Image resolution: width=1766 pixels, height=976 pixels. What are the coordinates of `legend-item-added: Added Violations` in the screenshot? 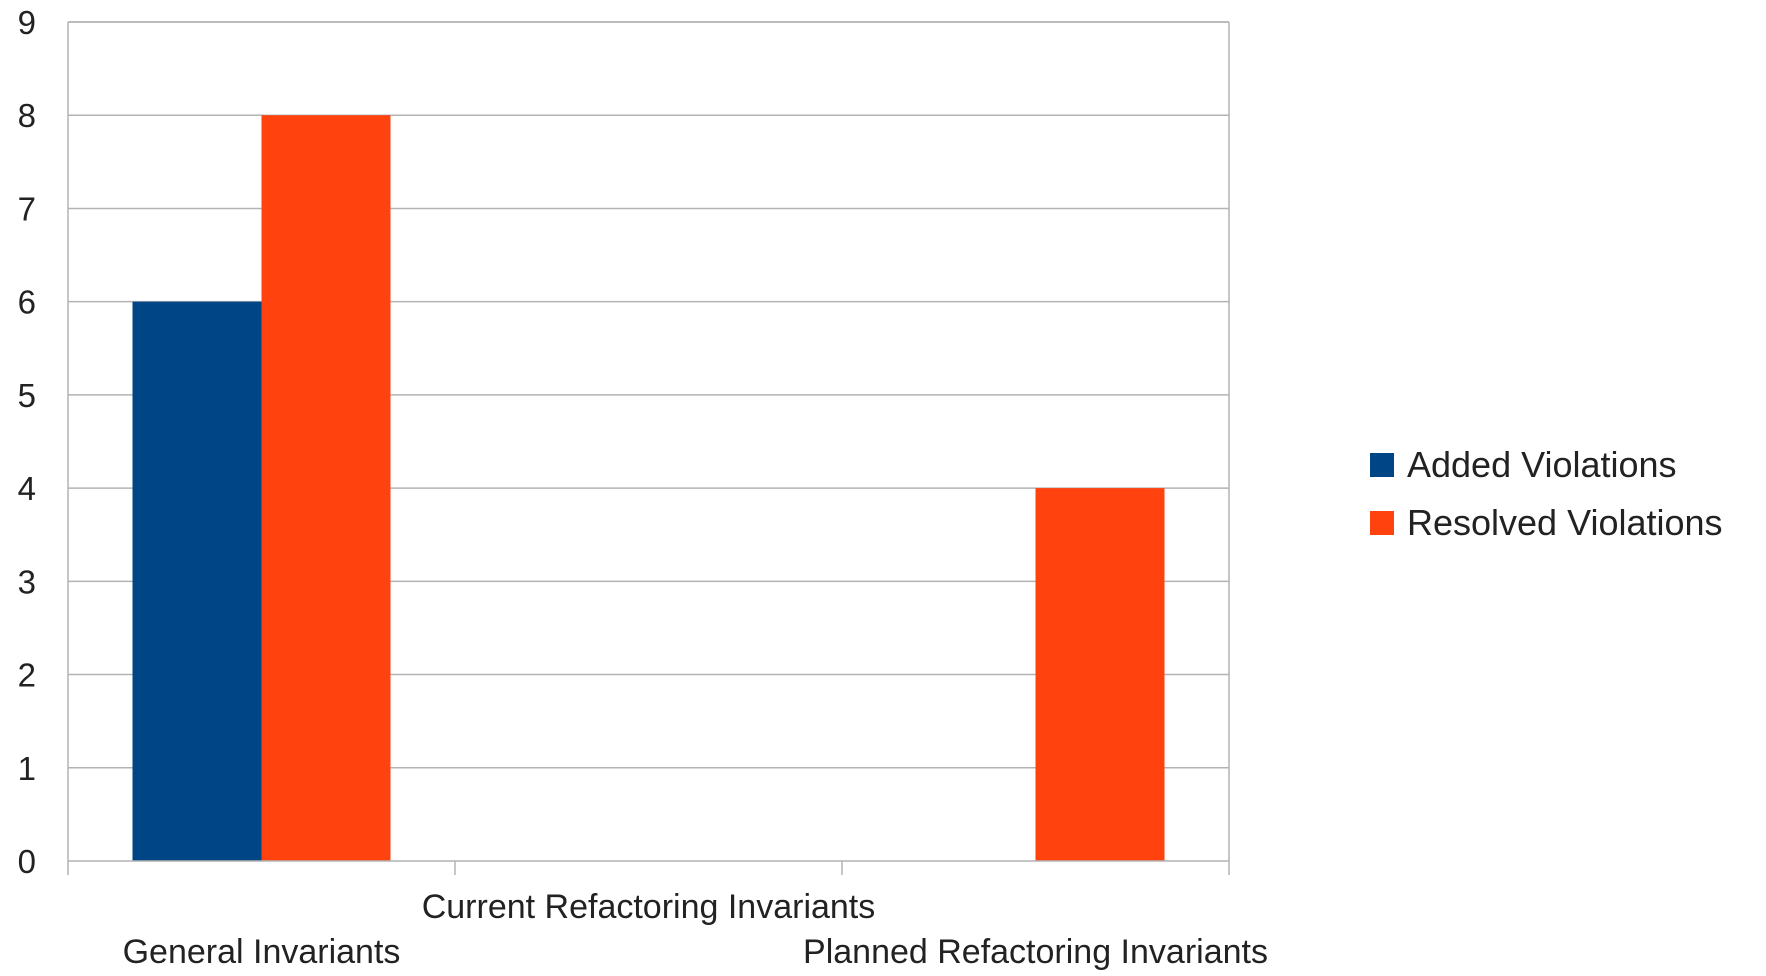 It's located at (1546, 465).